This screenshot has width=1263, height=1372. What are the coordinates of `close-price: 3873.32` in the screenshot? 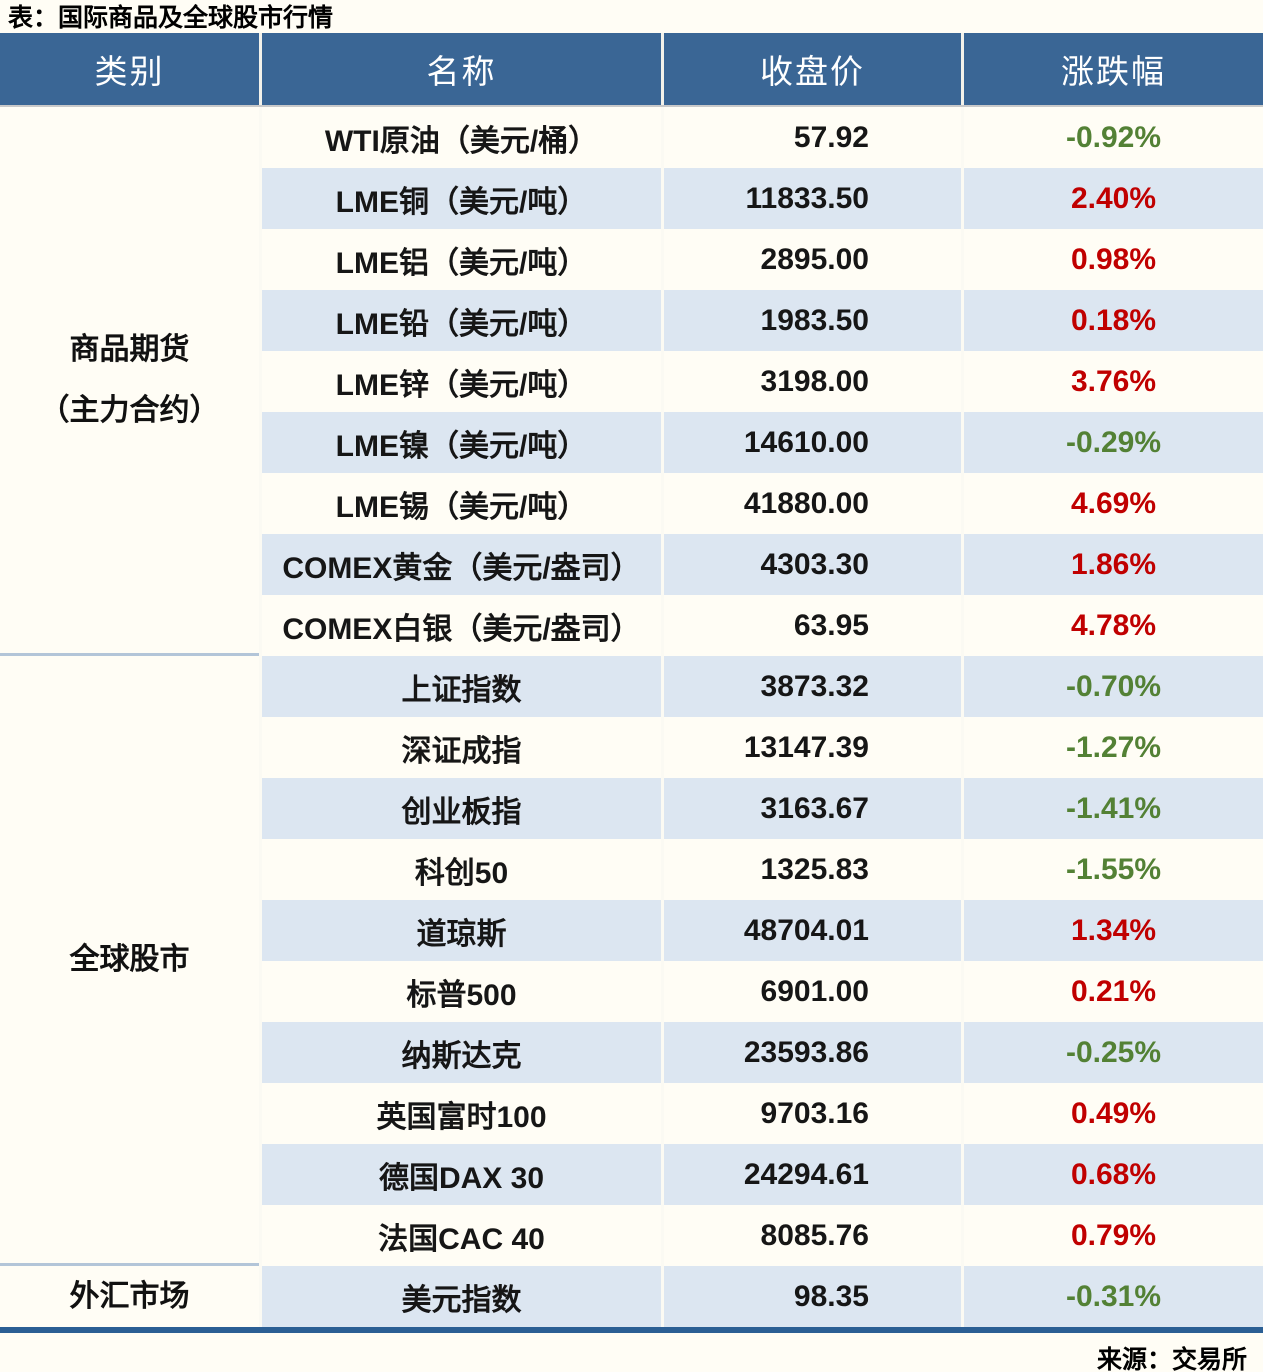 It's located at (811, 686).